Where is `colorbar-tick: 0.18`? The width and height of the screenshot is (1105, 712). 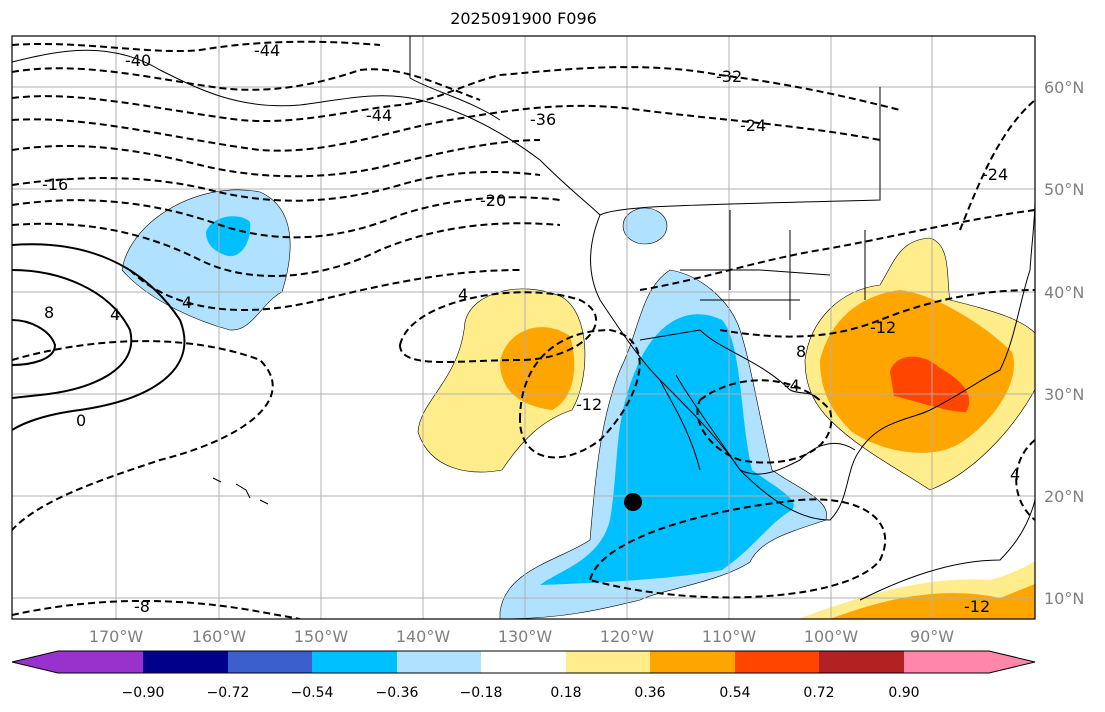
colorbar-tick: 0.18 is located at coordinates (565, 693).